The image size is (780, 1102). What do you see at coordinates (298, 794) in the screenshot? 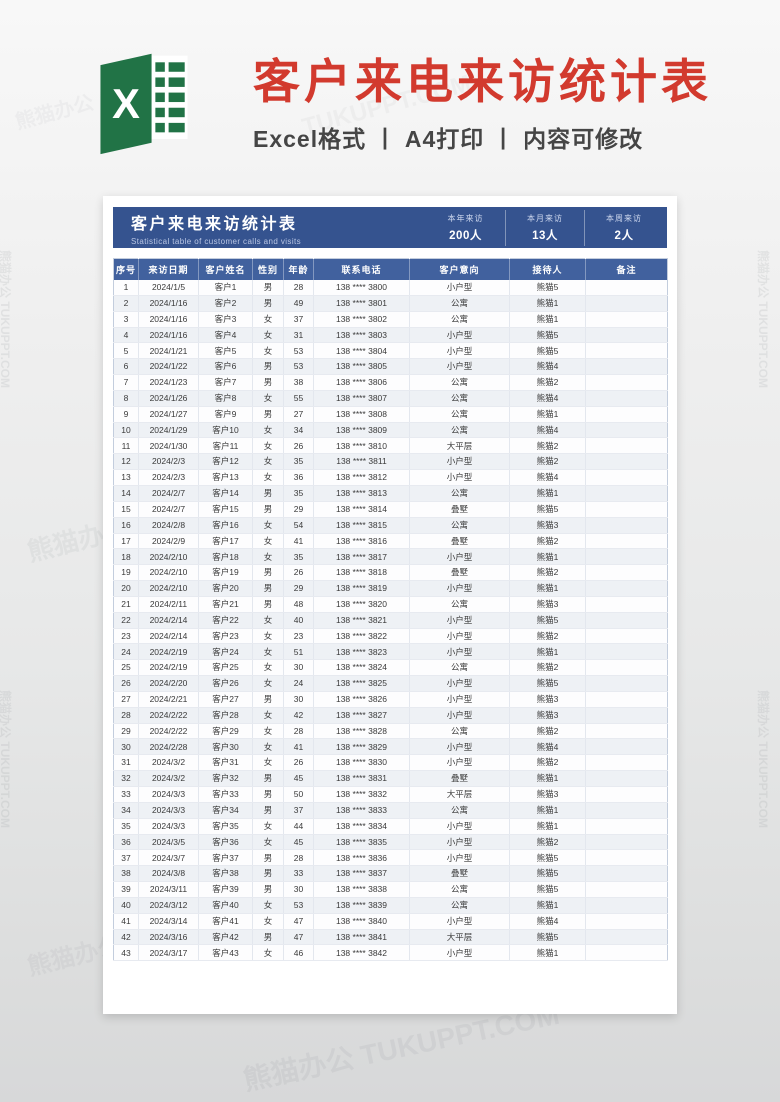
I see `table-cell: 50` at bounding box center [298, 794].